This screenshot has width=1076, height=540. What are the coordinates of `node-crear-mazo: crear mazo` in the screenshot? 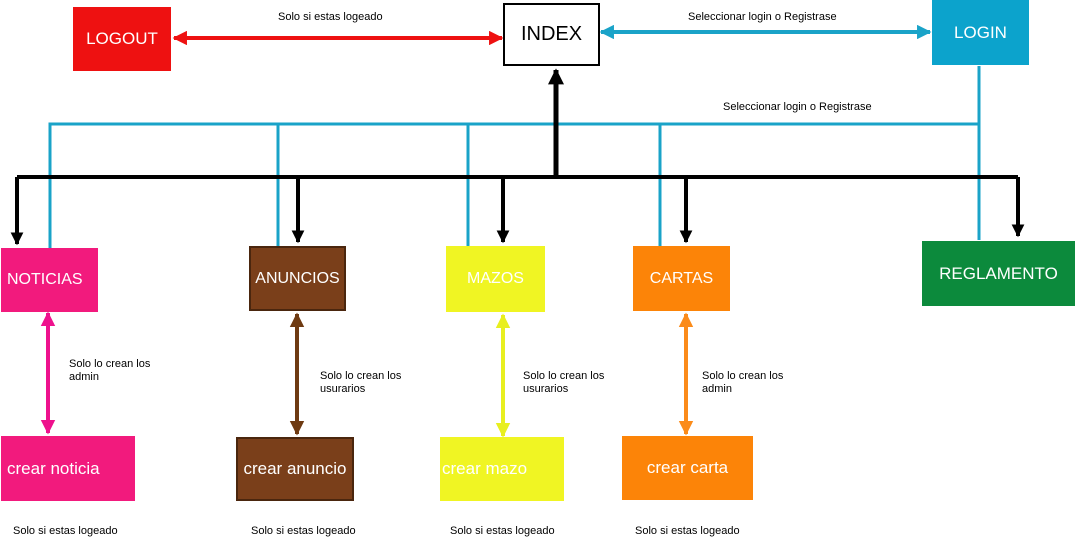 It's located at (502, 469).